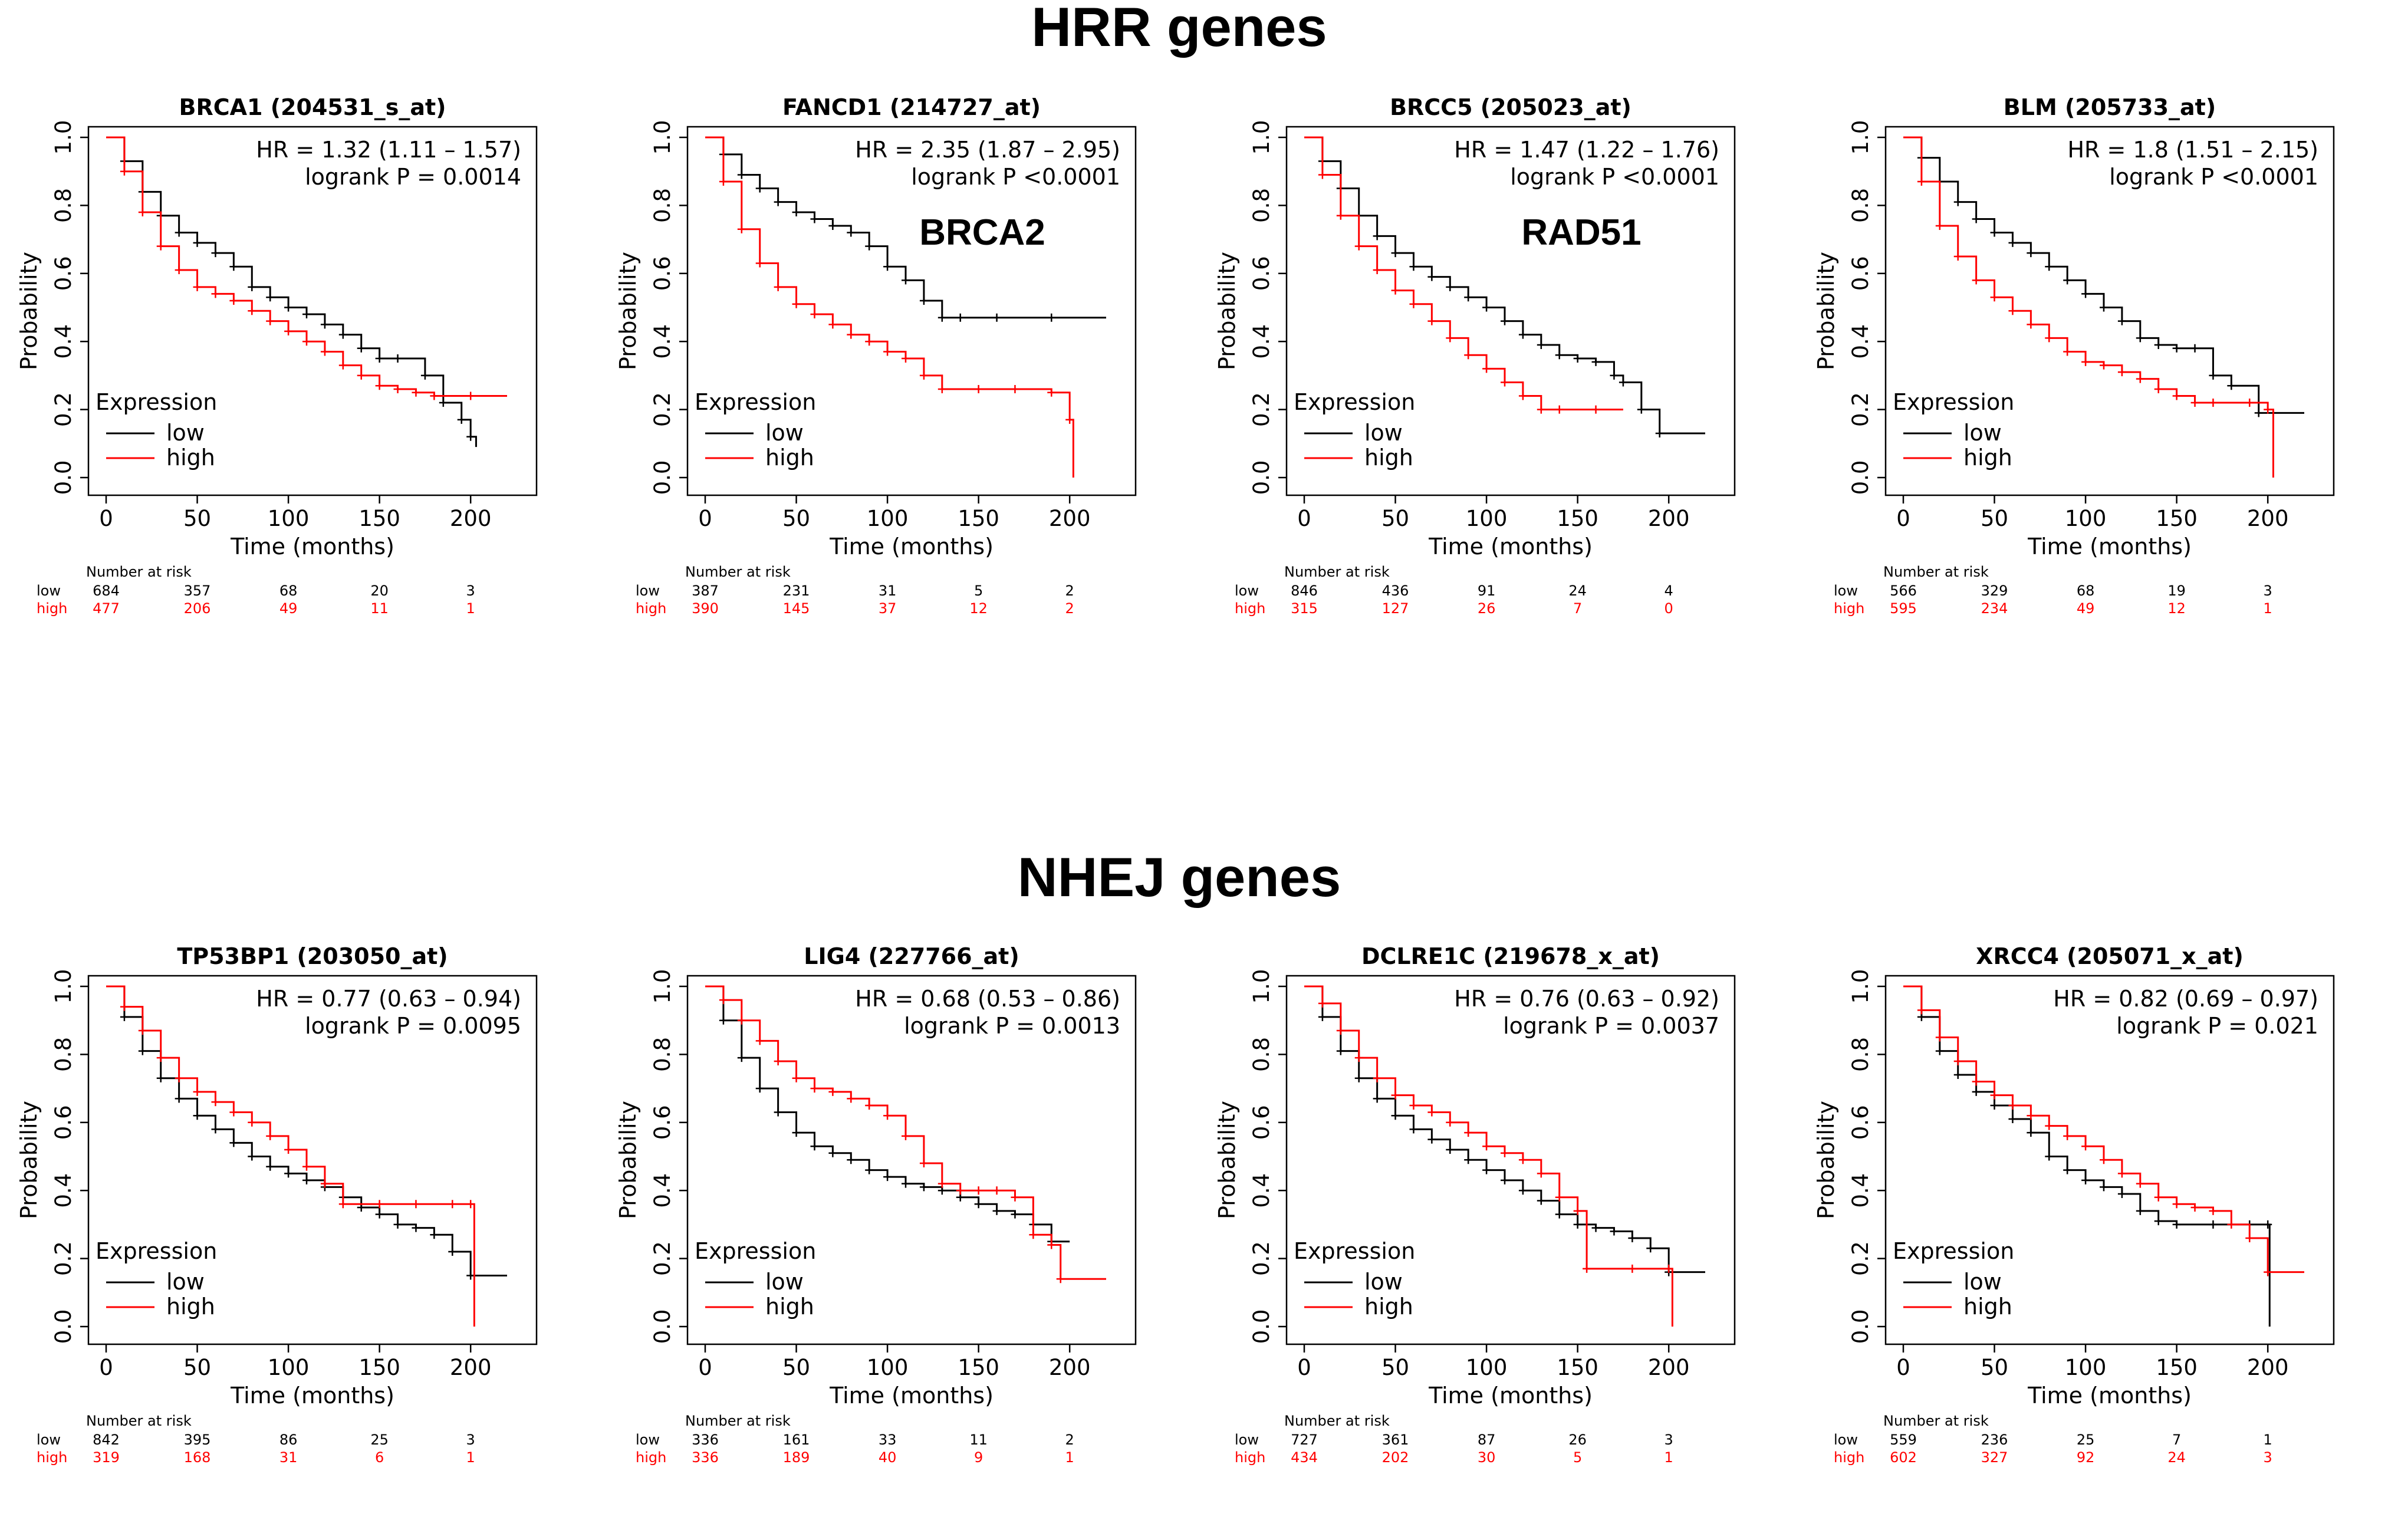  I want to click on risk-value-high: 202, so click(1395, 1457).